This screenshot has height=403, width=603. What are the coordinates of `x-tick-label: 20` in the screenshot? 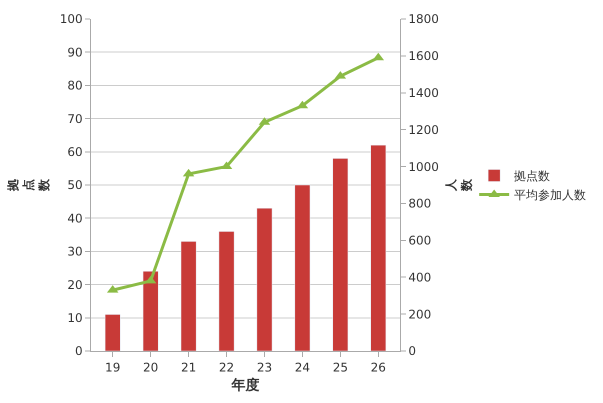 It's located at (150, 367).